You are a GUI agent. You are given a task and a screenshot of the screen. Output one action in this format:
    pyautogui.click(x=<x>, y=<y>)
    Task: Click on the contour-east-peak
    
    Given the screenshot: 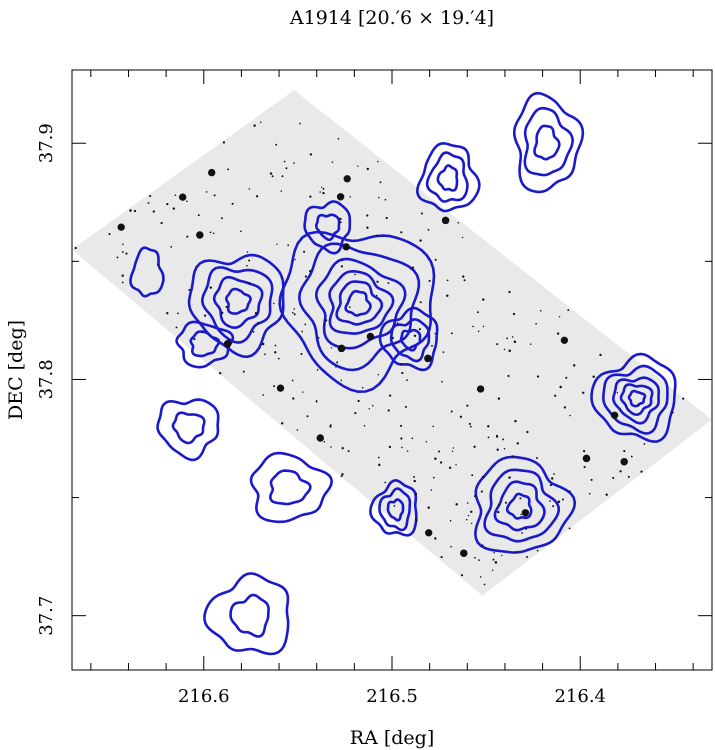 What is the action you would take?
    pyautogui.click(x=408, y=339)
    